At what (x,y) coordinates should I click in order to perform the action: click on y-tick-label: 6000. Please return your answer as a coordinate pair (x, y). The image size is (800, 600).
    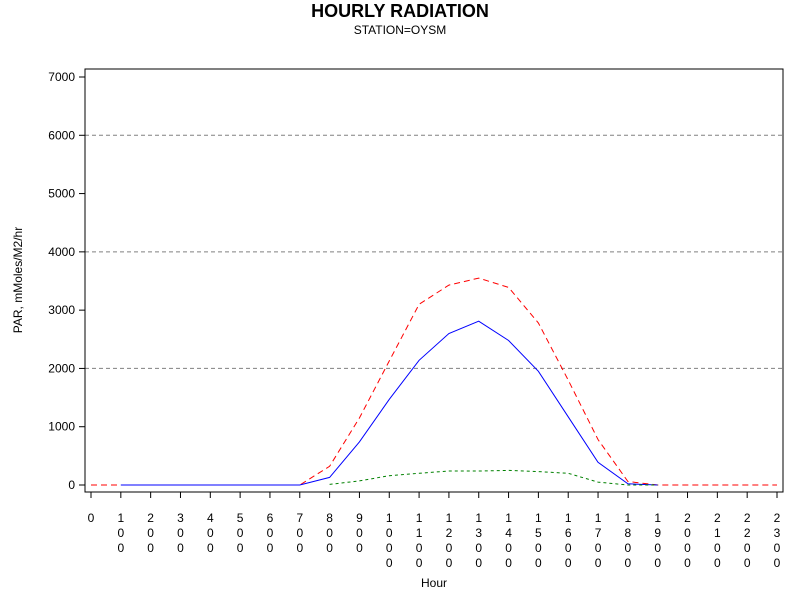
    Looking at the image, I should click on (61, 135).